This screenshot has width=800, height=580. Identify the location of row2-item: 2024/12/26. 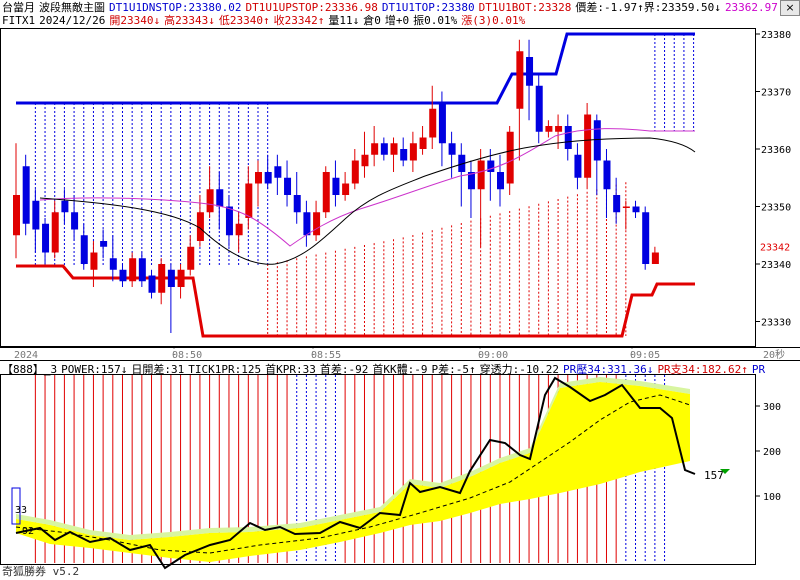
(72, 20).